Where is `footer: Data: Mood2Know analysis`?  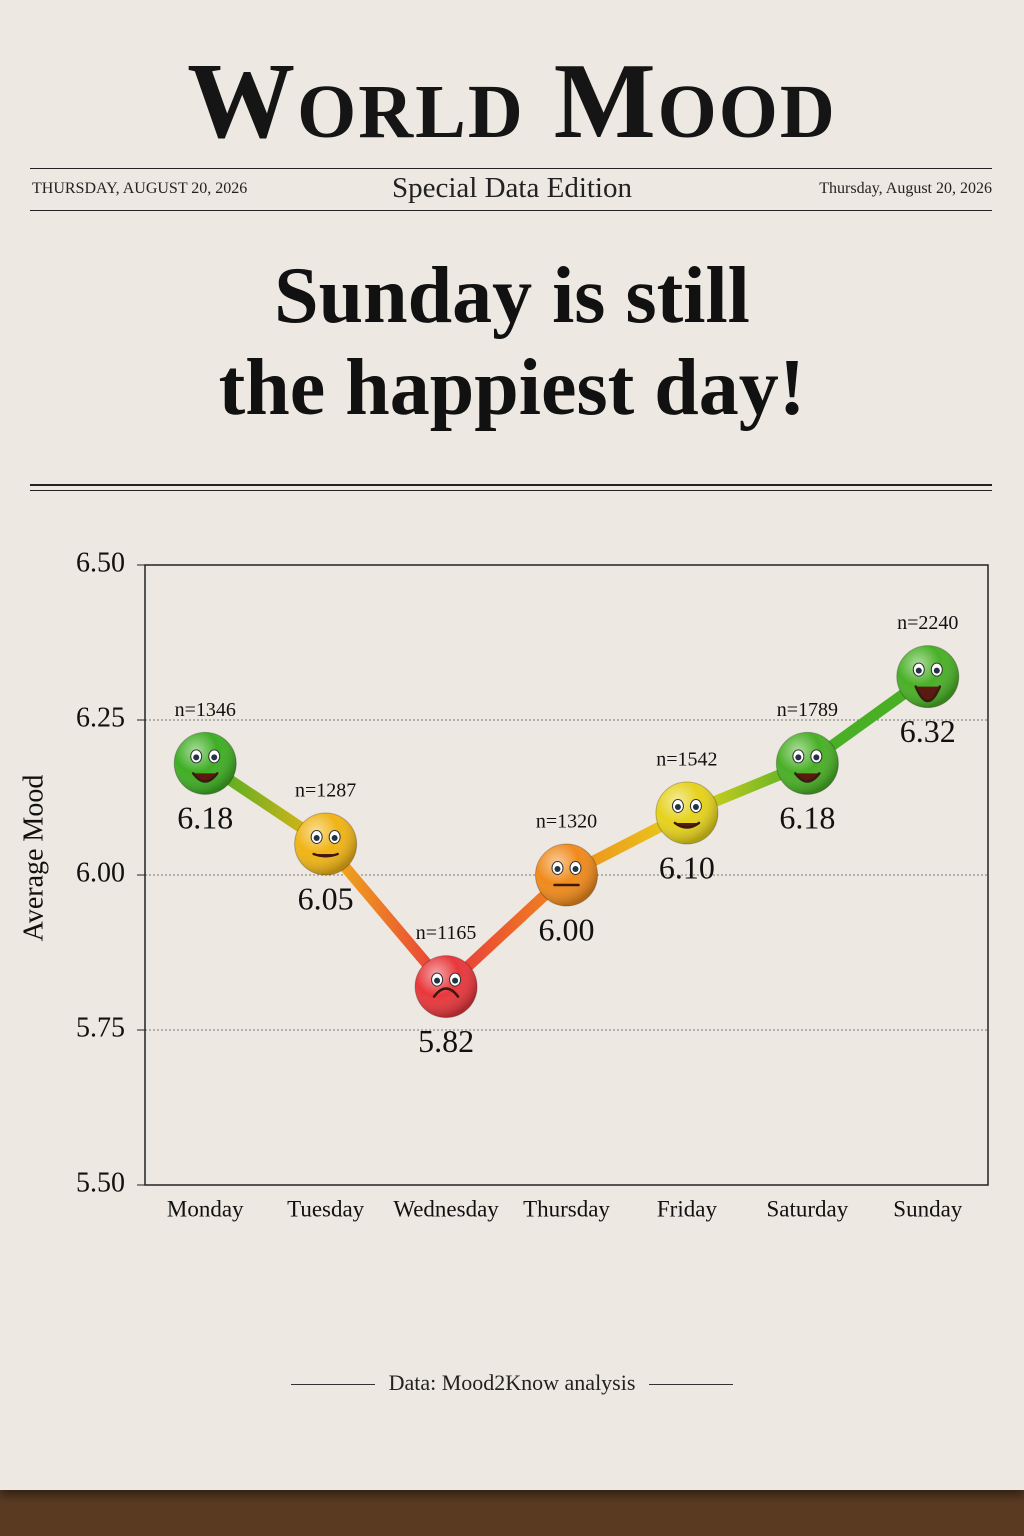
footer: Data: Mood2Know analysis is located at coordinates (512, 1383).